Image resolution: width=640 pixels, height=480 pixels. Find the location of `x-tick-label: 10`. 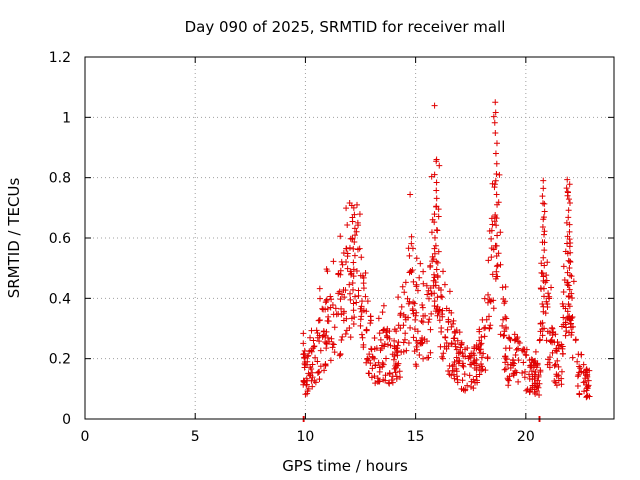

x-tick-label: 10 is located at coordinates (306, 437).